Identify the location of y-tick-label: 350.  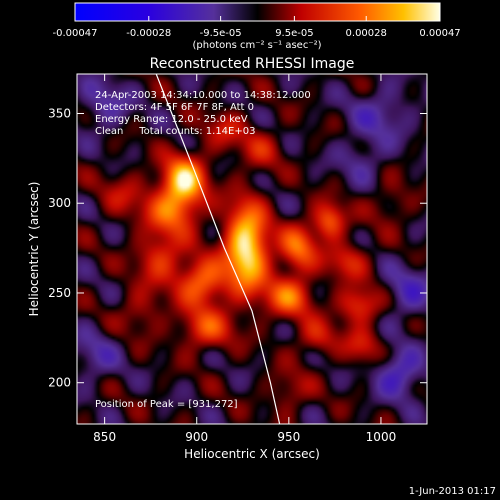
(59, 113).